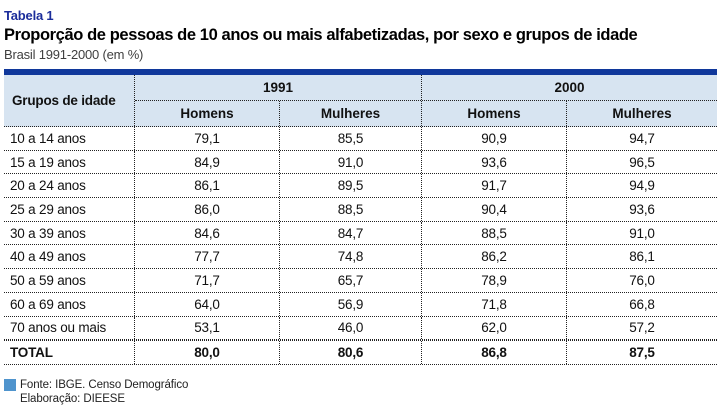 This screenshot has height=415, width=722. Describe the element at coordinates (207, 233) in the screenshot. I see `cell-value: 84,6` at that location.